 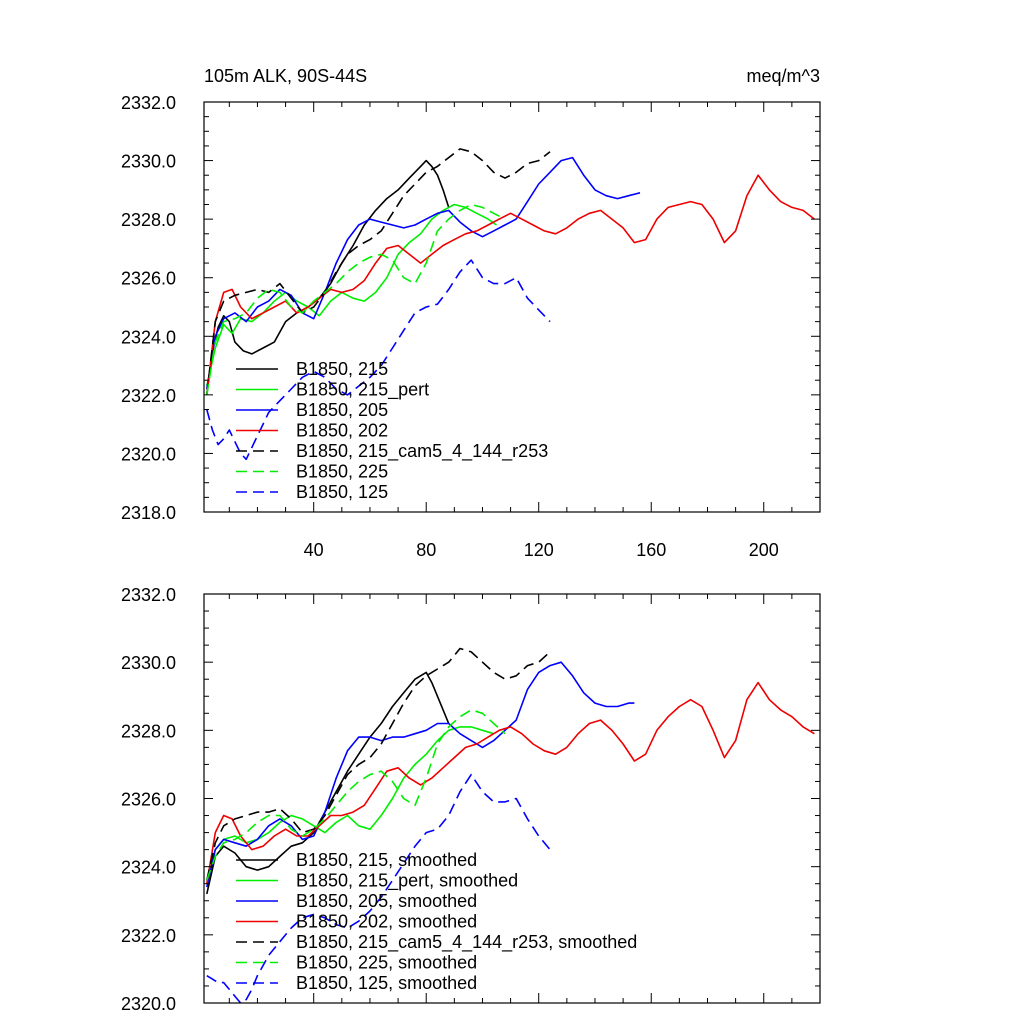 What do you see at coordinates (386, 901) in the screenshot?
I see `legend-label: B1850, 205, smoothed` at bounding box center [386, 901].